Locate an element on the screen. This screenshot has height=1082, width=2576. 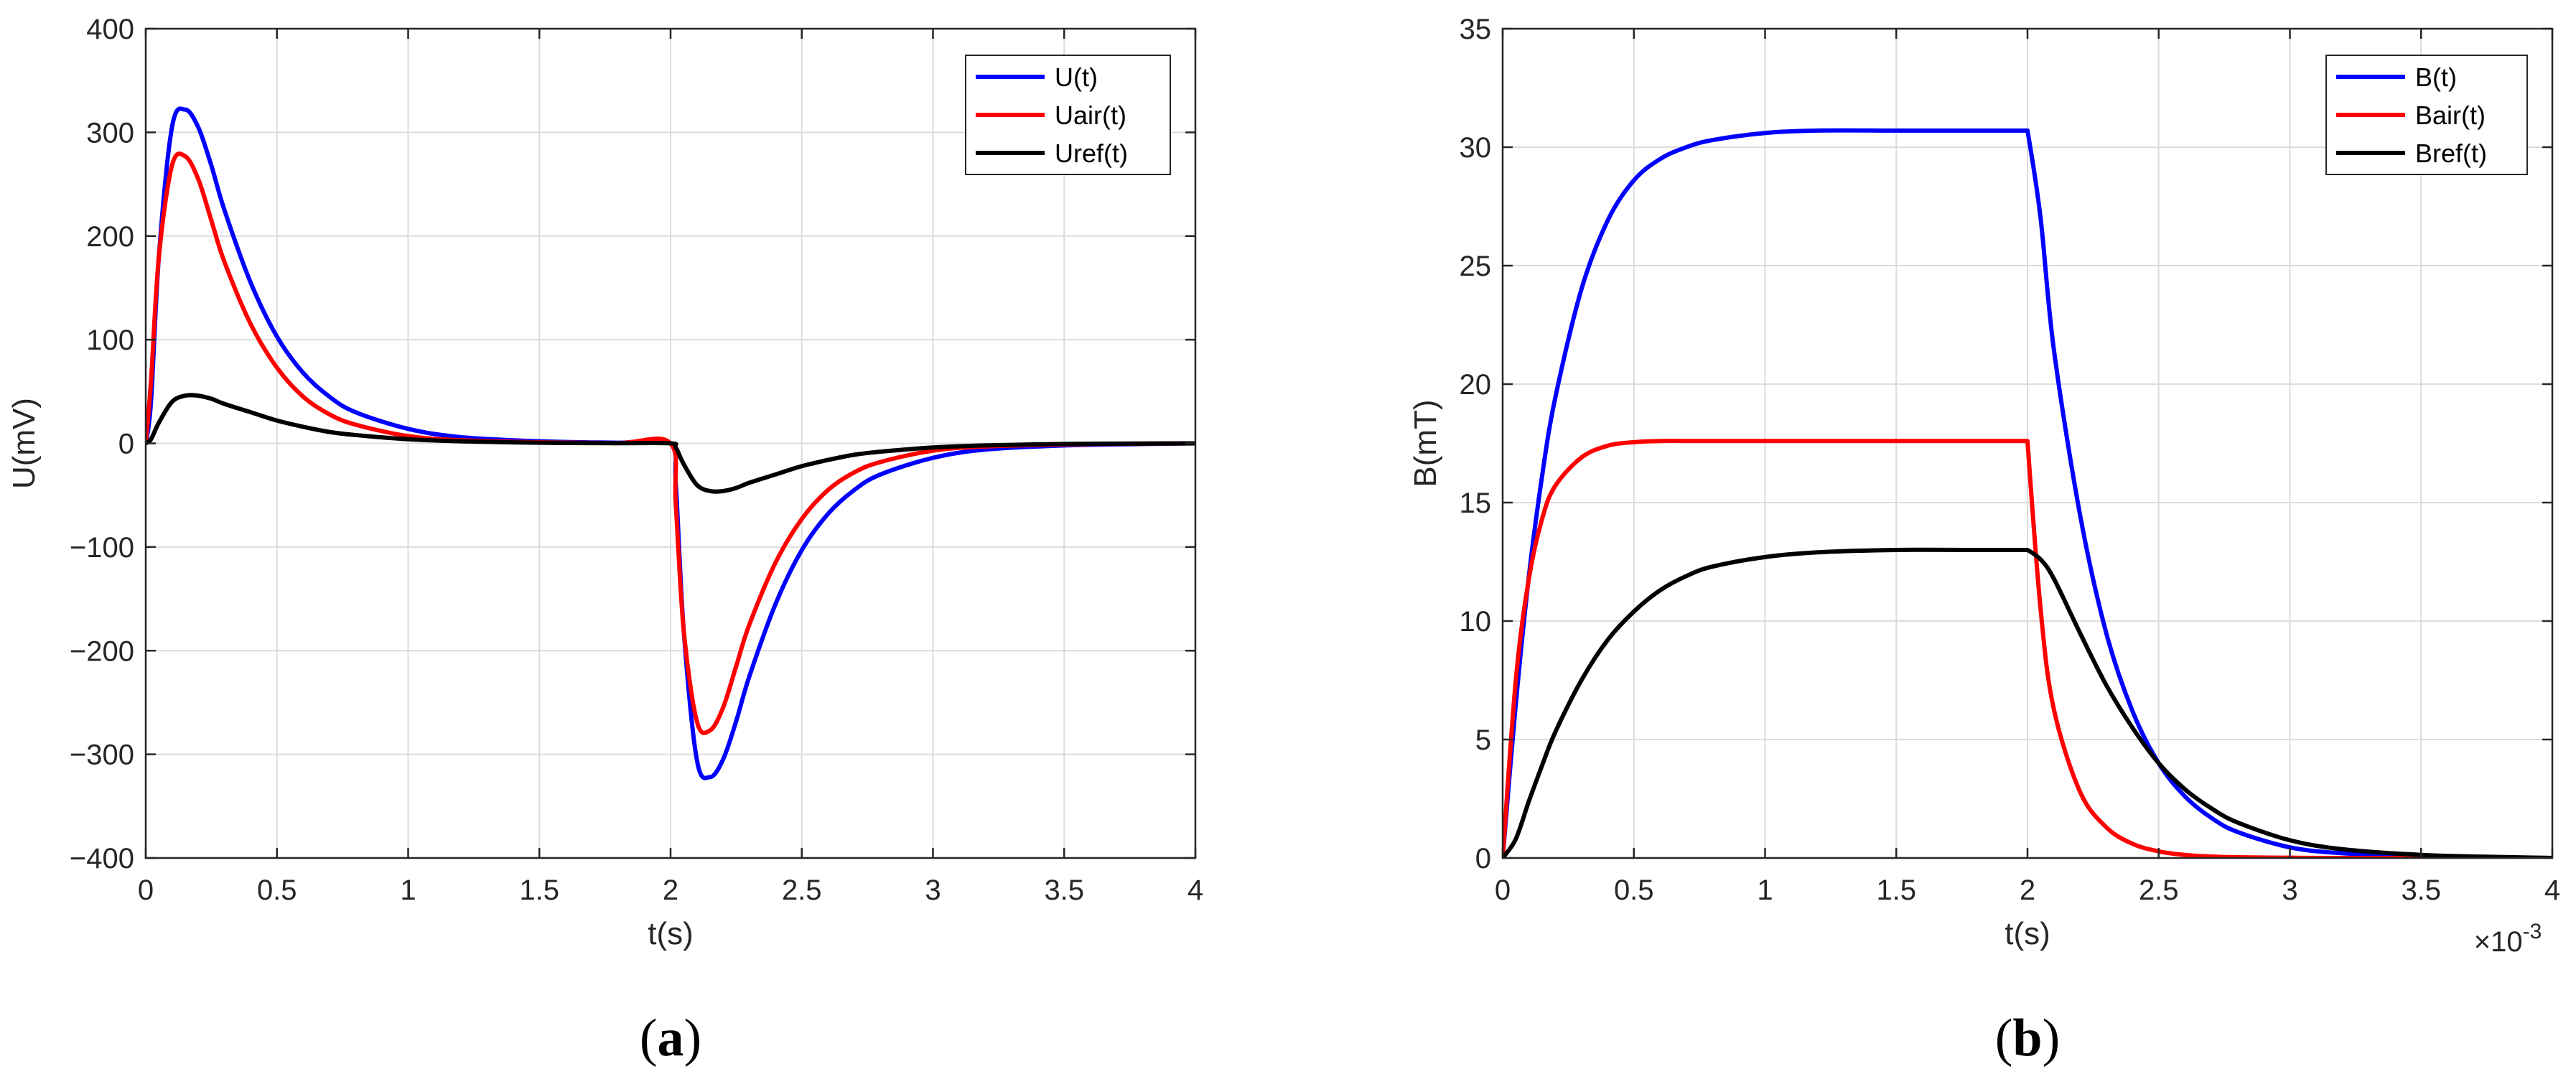
legend-entry-label: B(t) is located at coordinates (2436, 77).